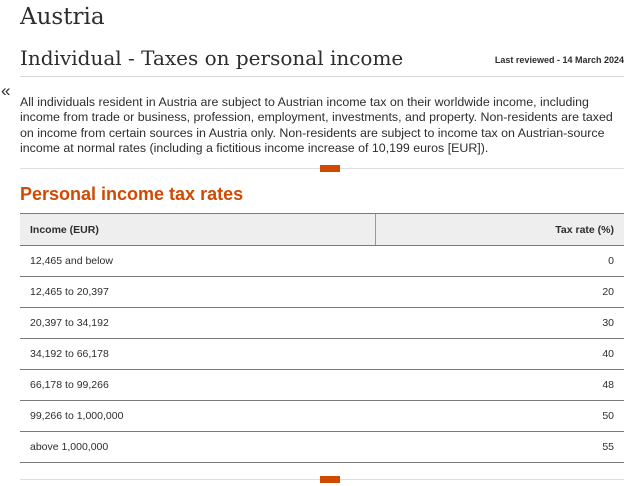 The height and width of the screenshot is (486, 640). I want to click on table-header-row: Income (EUR) Tax rate (%), so click(322, 229).